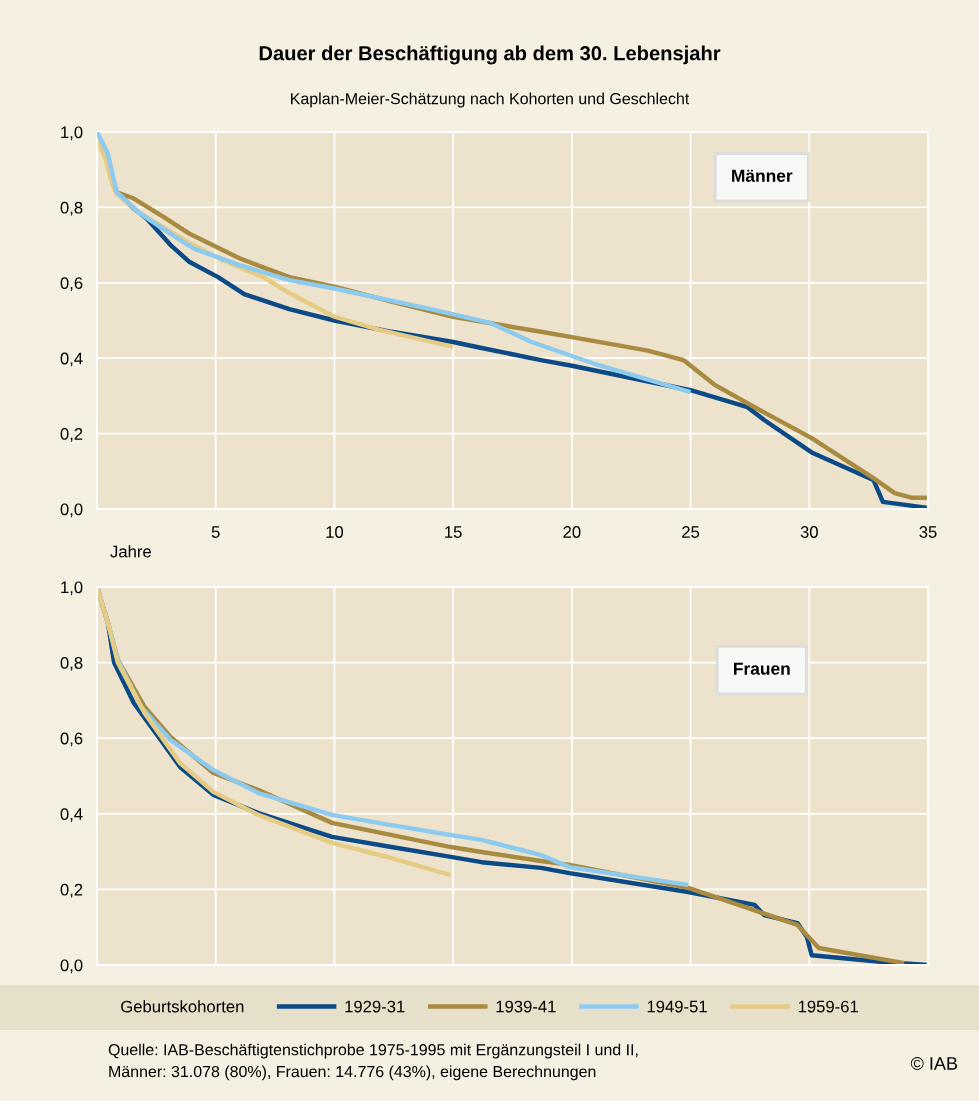  What do you see at coordinates (335, 532) in the screenshot?
I see `x-tick-label: 10` at bounding box center [335, 532].